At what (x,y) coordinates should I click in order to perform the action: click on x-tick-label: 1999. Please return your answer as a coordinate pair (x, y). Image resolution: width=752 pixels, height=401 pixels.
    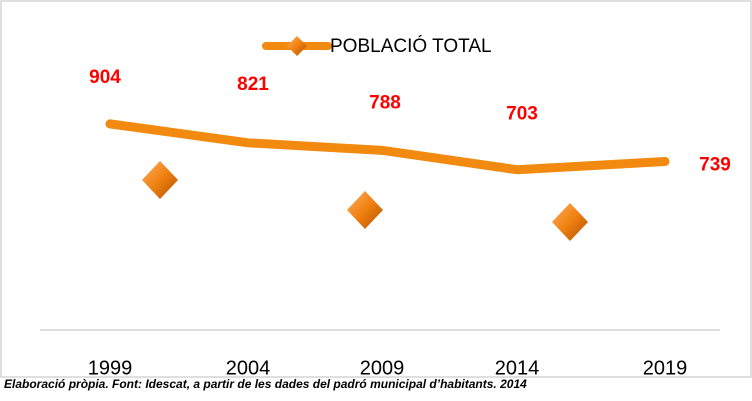
    Looking at the image, I should click on (110, 368).